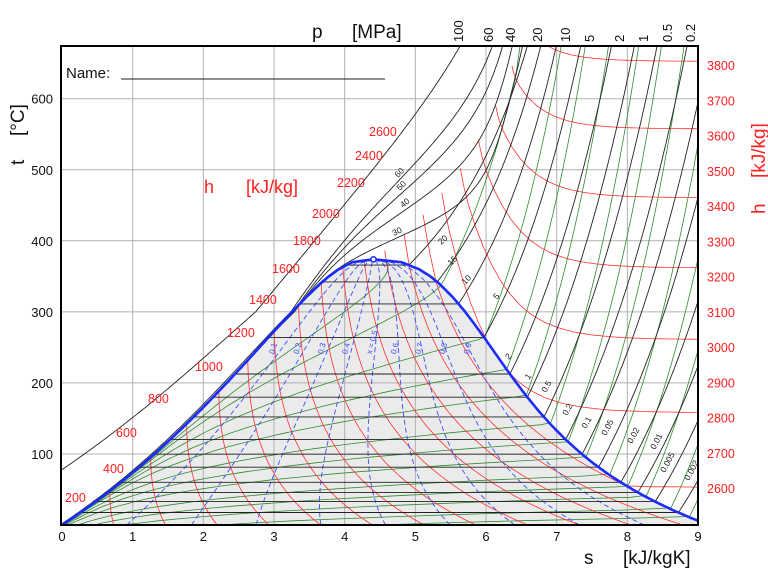  Describe the element at coordinates (721, 172) in the screenshot. I see `enthalpy-tick-label: 3500` at that location.